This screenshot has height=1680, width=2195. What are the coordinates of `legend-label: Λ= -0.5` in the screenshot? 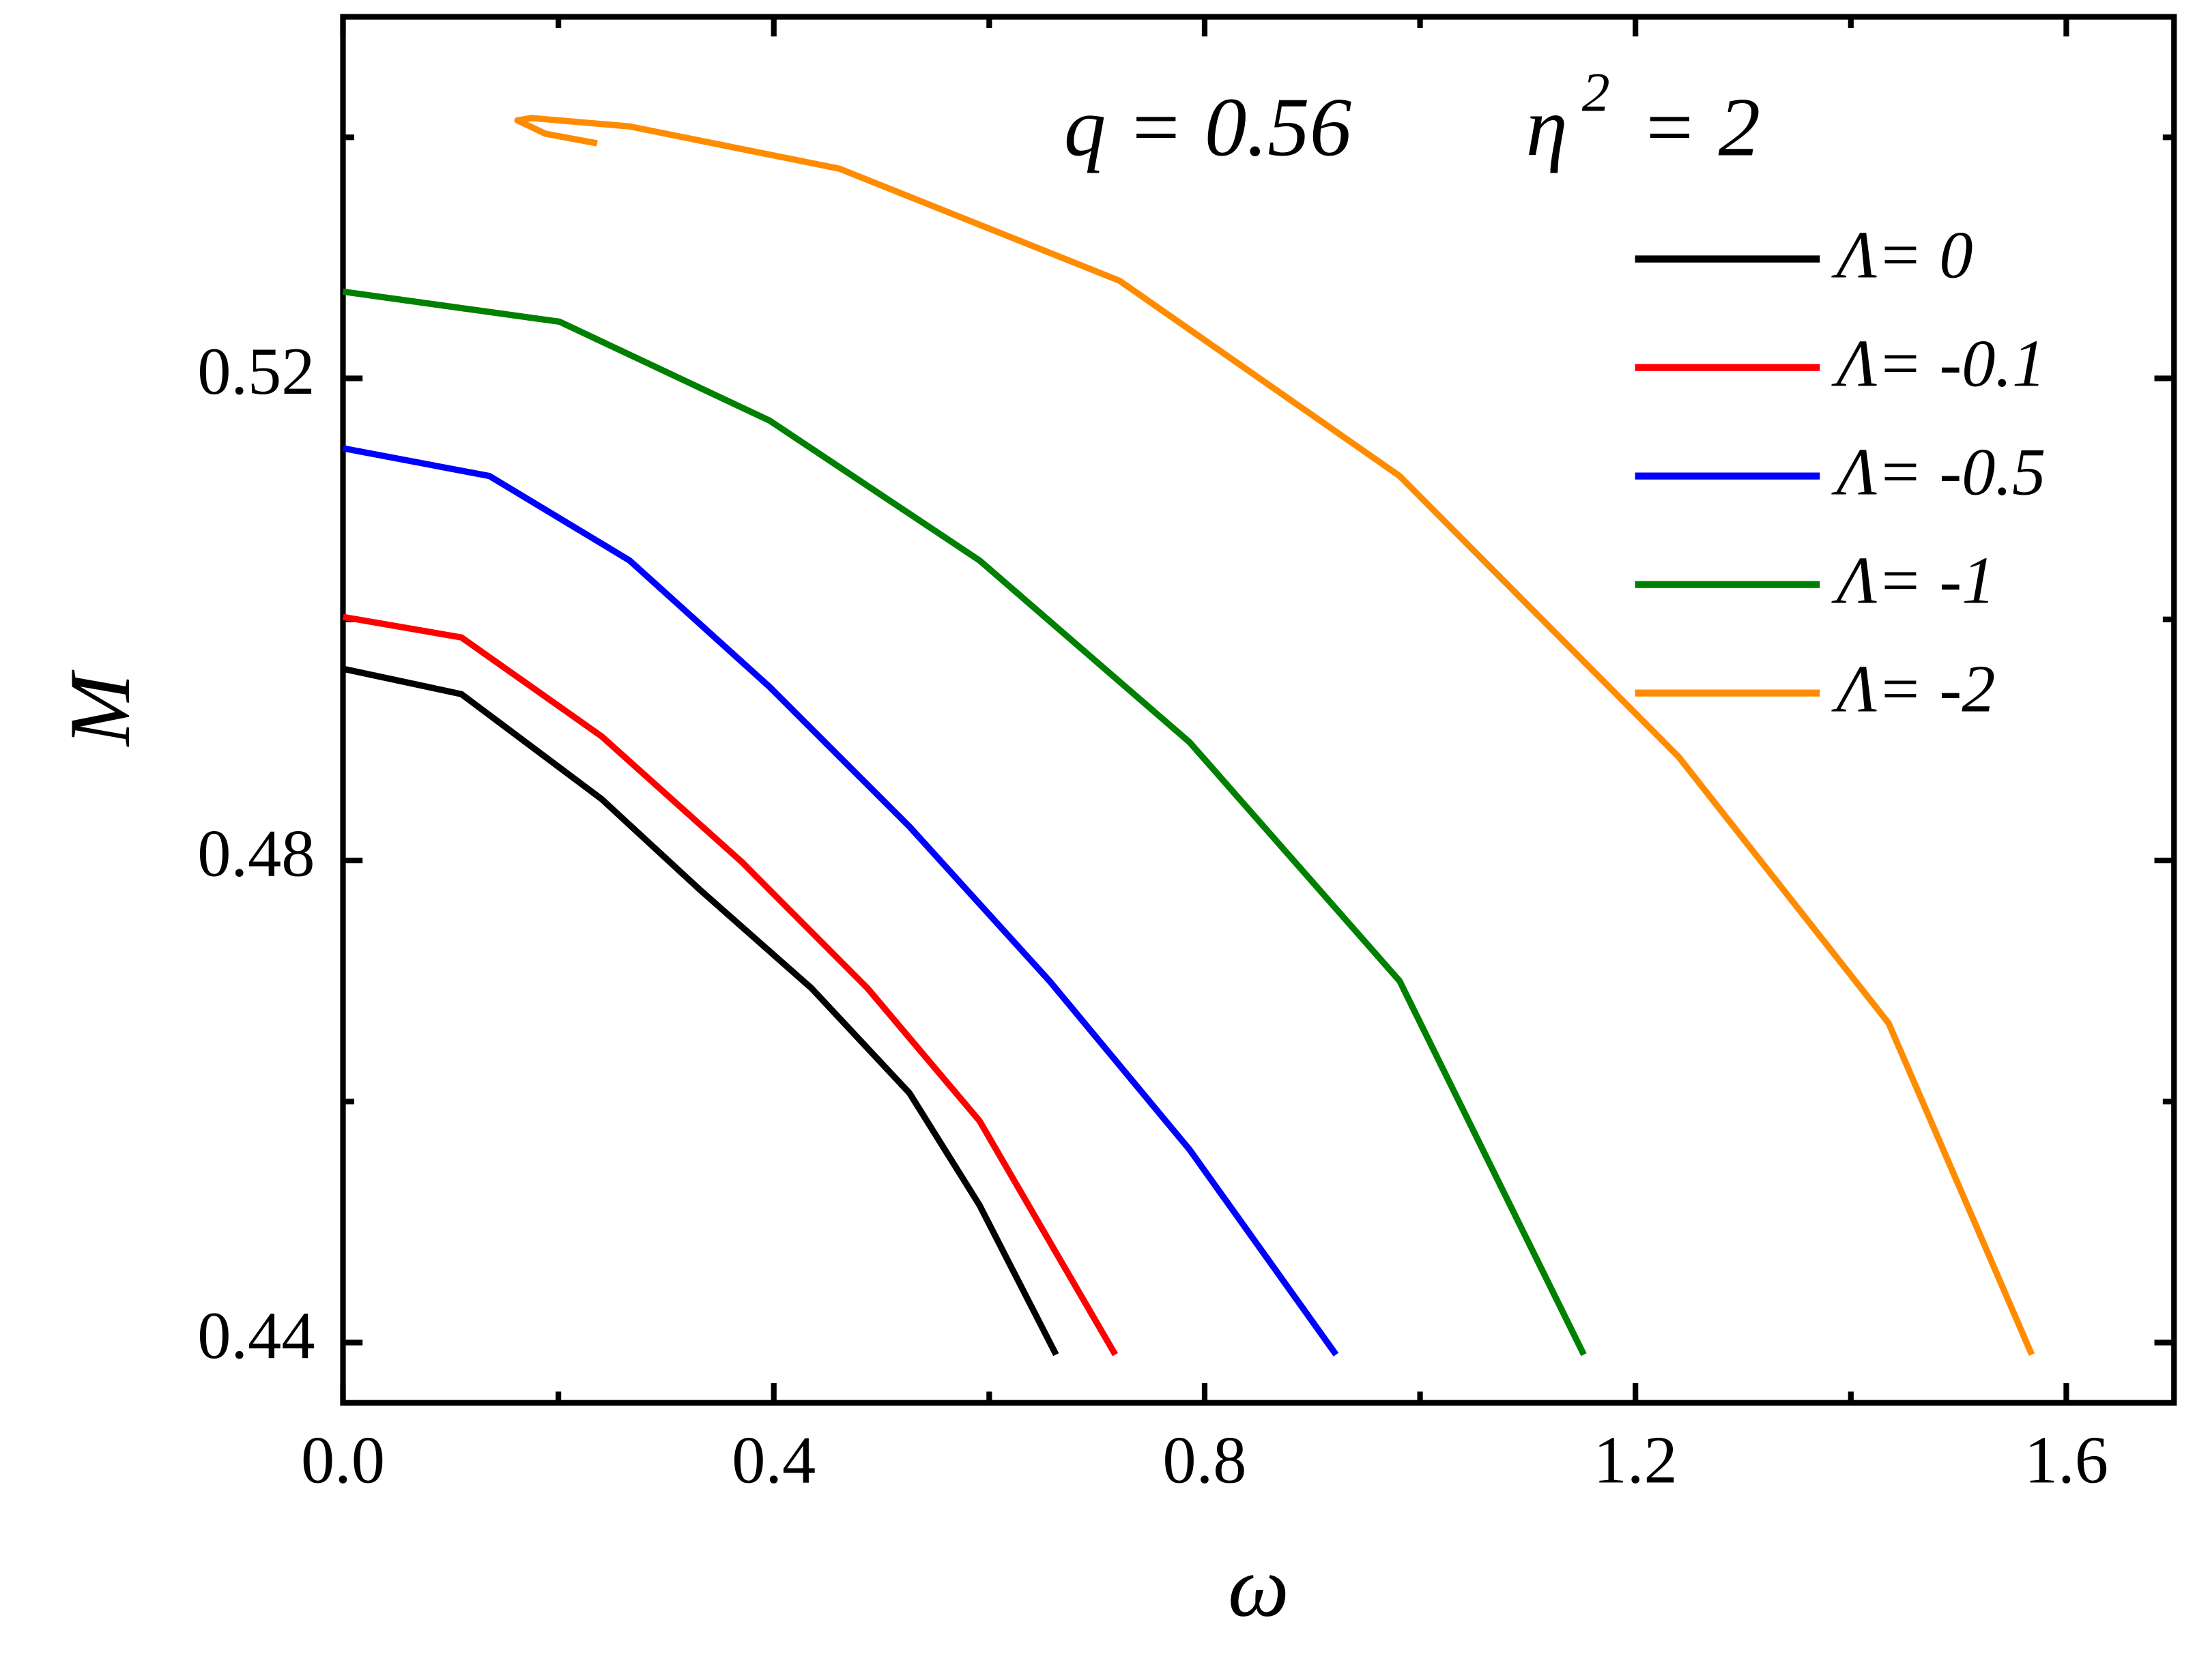 It's located at (1939, 472).